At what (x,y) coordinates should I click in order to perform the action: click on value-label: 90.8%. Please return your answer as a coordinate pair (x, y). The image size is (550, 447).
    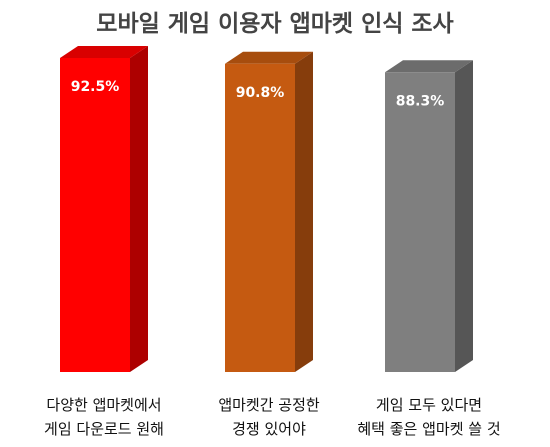
    Looking at the image, I should click on (260, 93).